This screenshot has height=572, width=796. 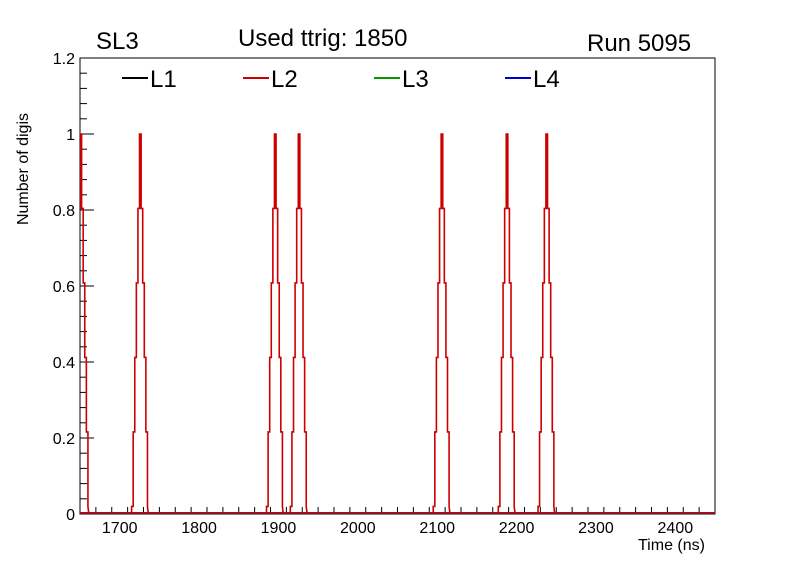 I want to click on y-tick-label: 1.2, so click(x=64, y=59).